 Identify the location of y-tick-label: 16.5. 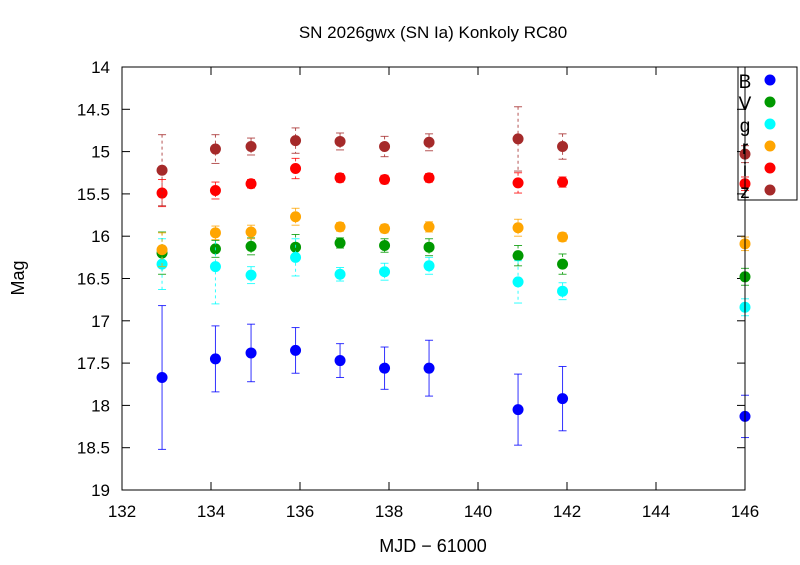
(93, 279).